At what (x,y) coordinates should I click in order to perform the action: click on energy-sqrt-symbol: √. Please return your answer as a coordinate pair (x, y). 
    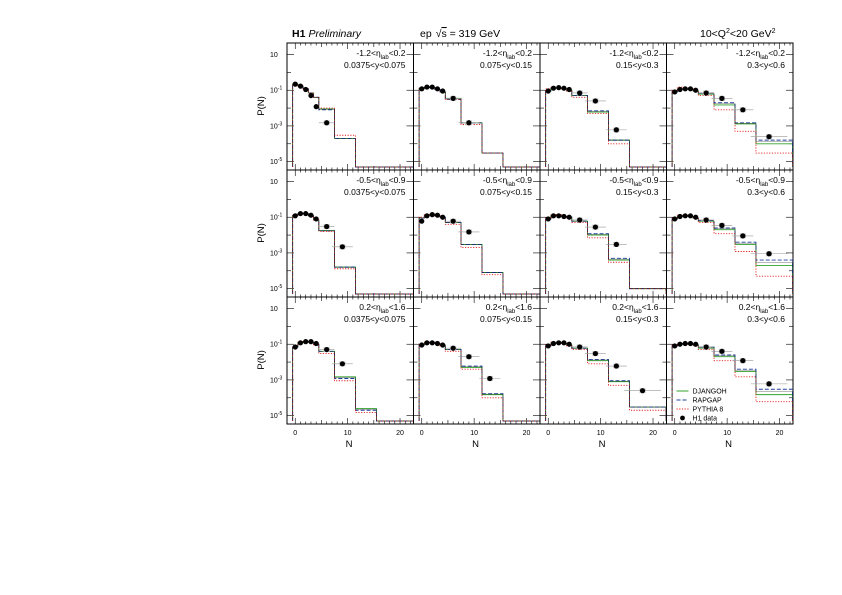
    Looking at the image, I should click on (439, 34).